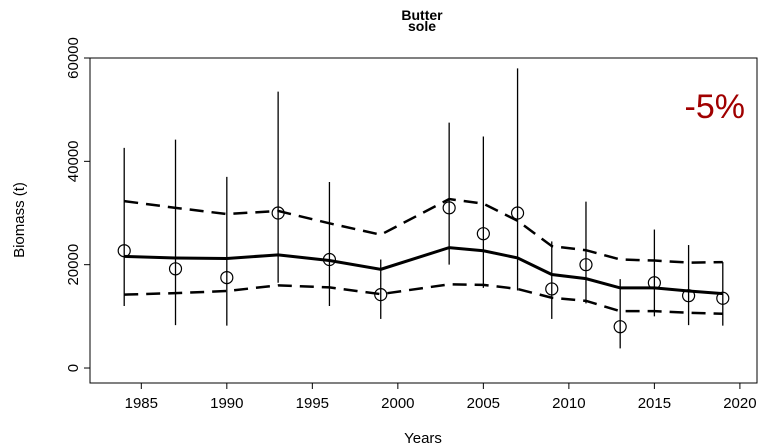 Image resolution: width=777 pixels, height=448 pixels. Describe the element at coordinates (73, 161) in the screenshot. I see `y-tick-label: 40000` at that location.